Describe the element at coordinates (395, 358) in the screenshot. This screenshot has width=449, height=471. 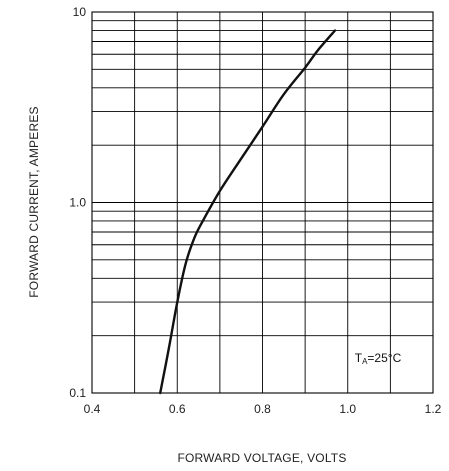
I see `annotation-unit: °C` at that location.